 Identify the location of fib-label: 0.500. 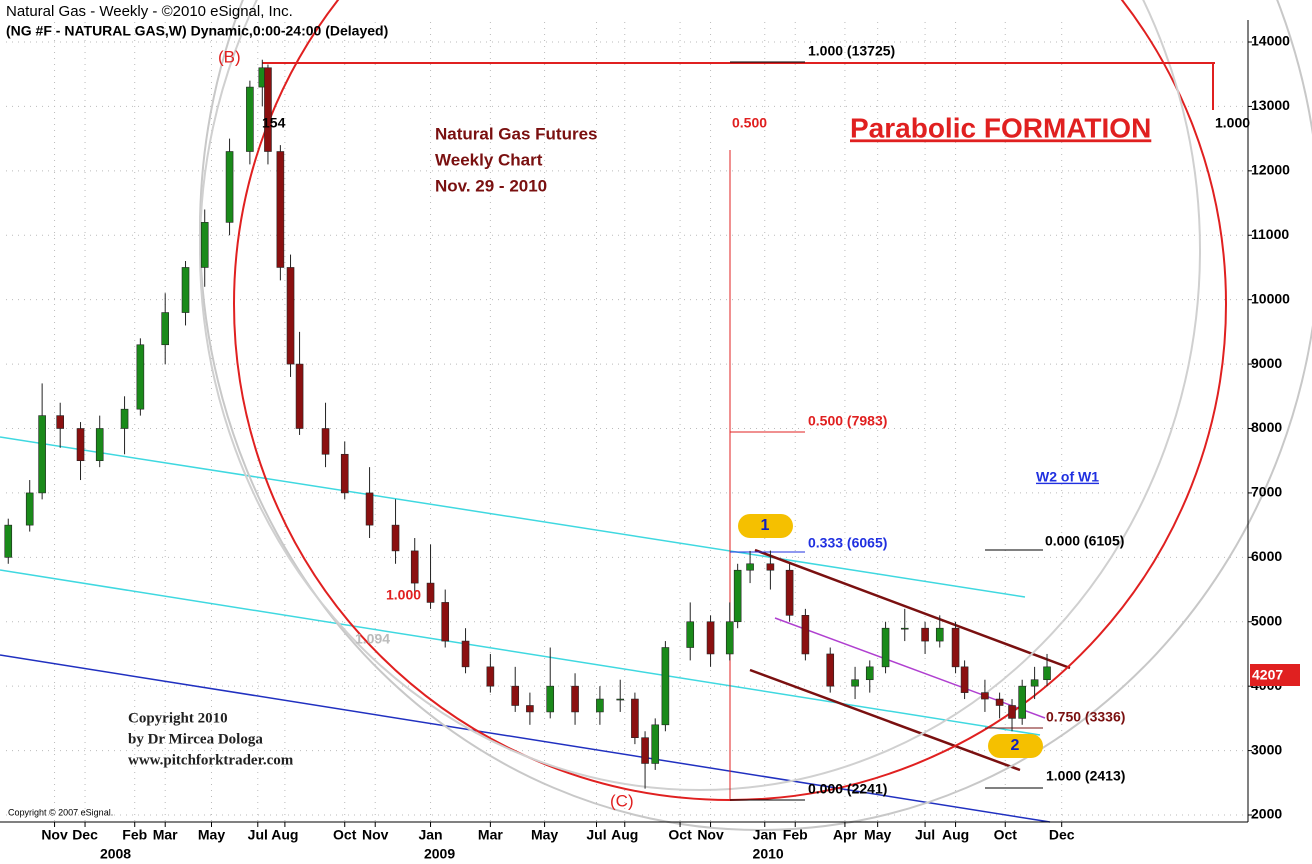
(749, 123).